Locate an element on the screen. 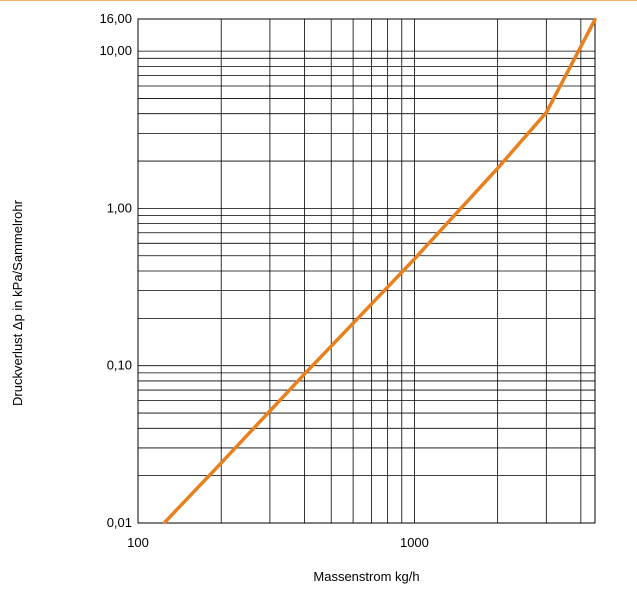 The width and height of the screenshot is (637, 589). x-axis-label: Massenstrom kg/h is located at coordinates (366, 576).